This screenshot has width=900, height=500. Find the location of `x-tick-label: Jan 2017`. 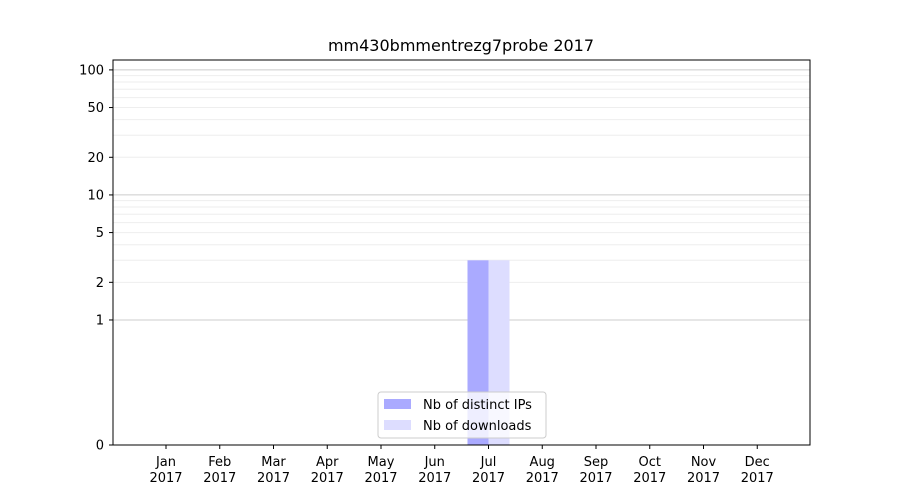

x-tick-label: Jan 2017 is located at coordinates (165, 470).